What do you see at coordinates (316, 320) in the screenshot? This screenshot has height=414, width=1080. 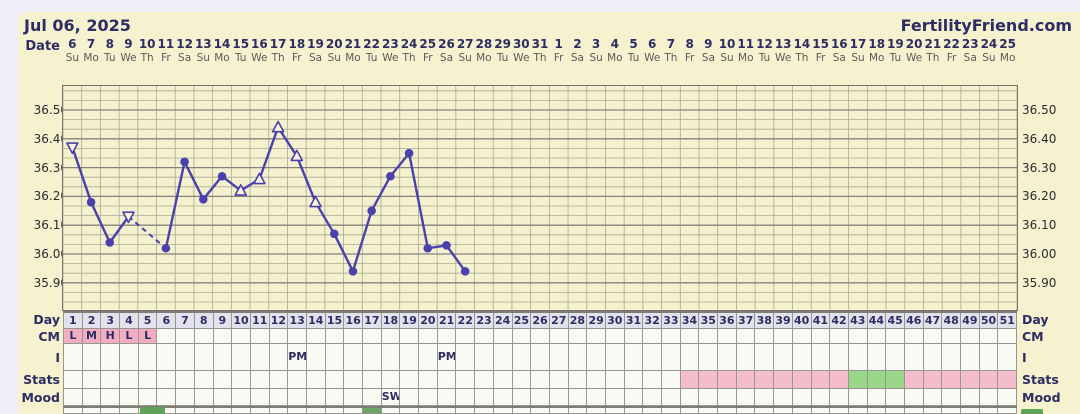 I see `day-number-cell: 14` at bounding box center [316, 320].